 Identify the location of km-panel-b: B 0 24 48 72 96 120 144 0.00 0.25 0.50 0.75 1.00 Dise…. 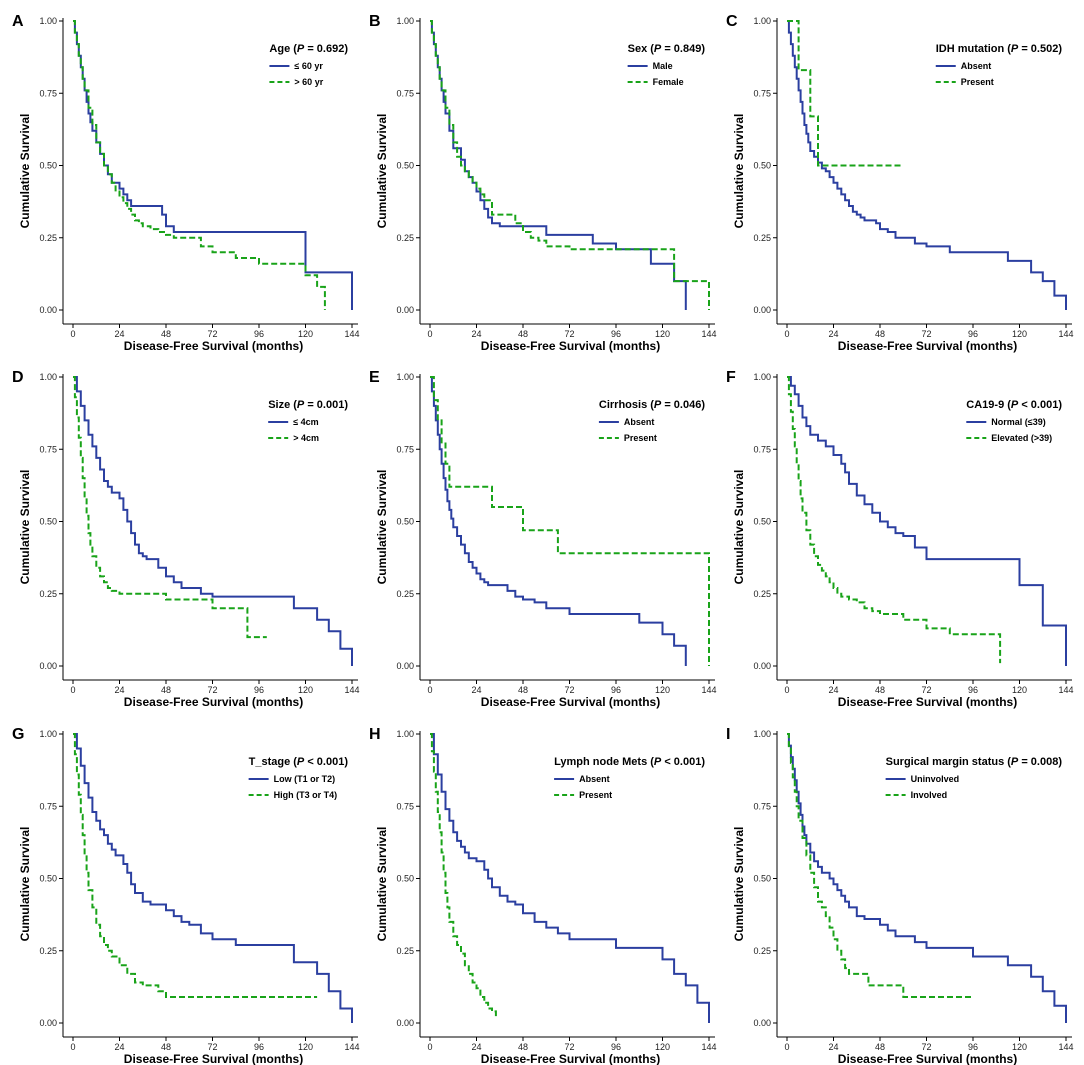
(543, 183).